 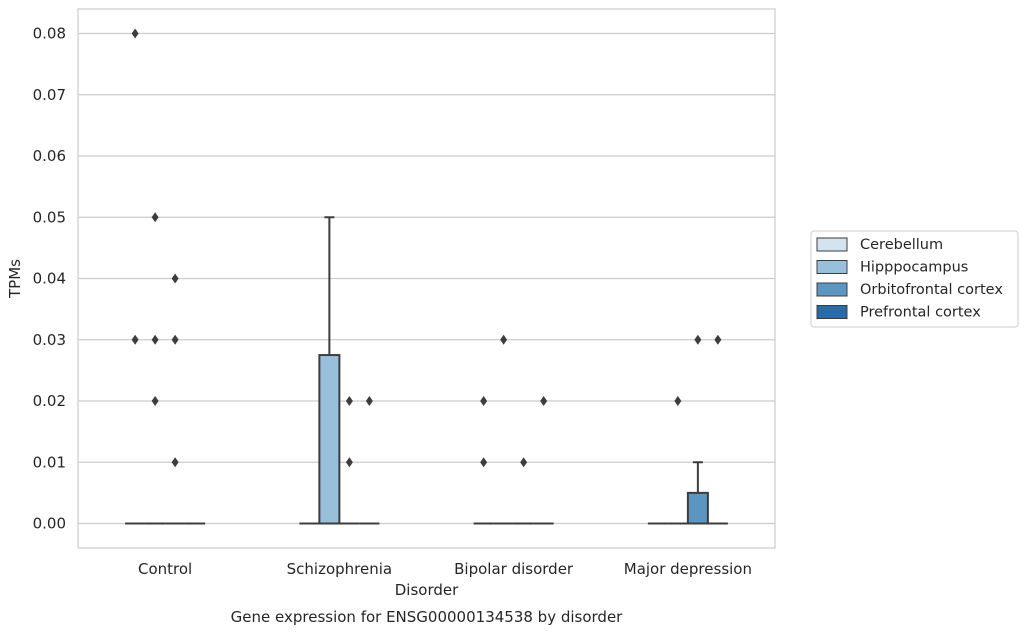 I want to click on y-axis-ticks: 0.00 0.01 0.02 0.03 0.04 0.05 0.06 0.07 0.08, so click(x=49, y=279).